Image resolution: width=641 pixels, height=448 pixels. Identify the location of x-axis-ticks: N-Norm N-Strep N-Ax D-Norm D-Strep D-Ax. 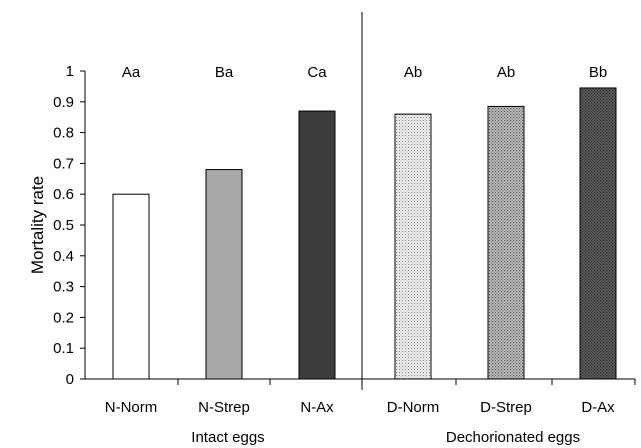
(370, 397).